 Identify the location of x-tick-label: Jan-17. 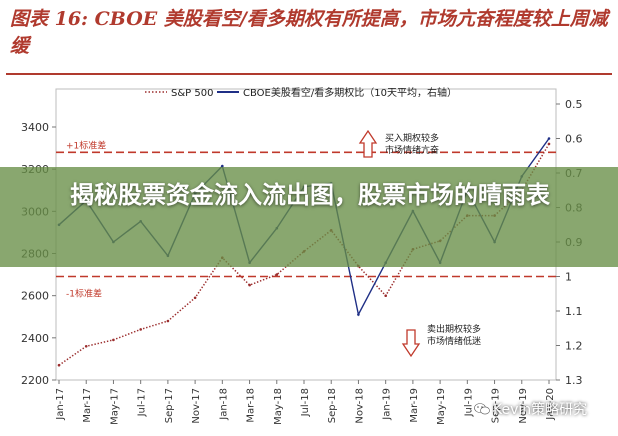
(60, 404).